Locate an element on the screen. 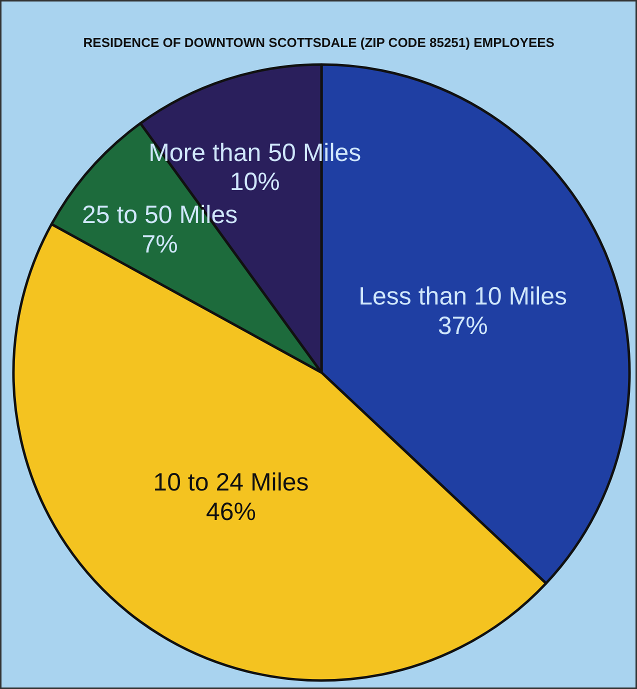 The image size is (637, 689). slice-label: 25 to 50 Miles is located at coordinates (160, 215).